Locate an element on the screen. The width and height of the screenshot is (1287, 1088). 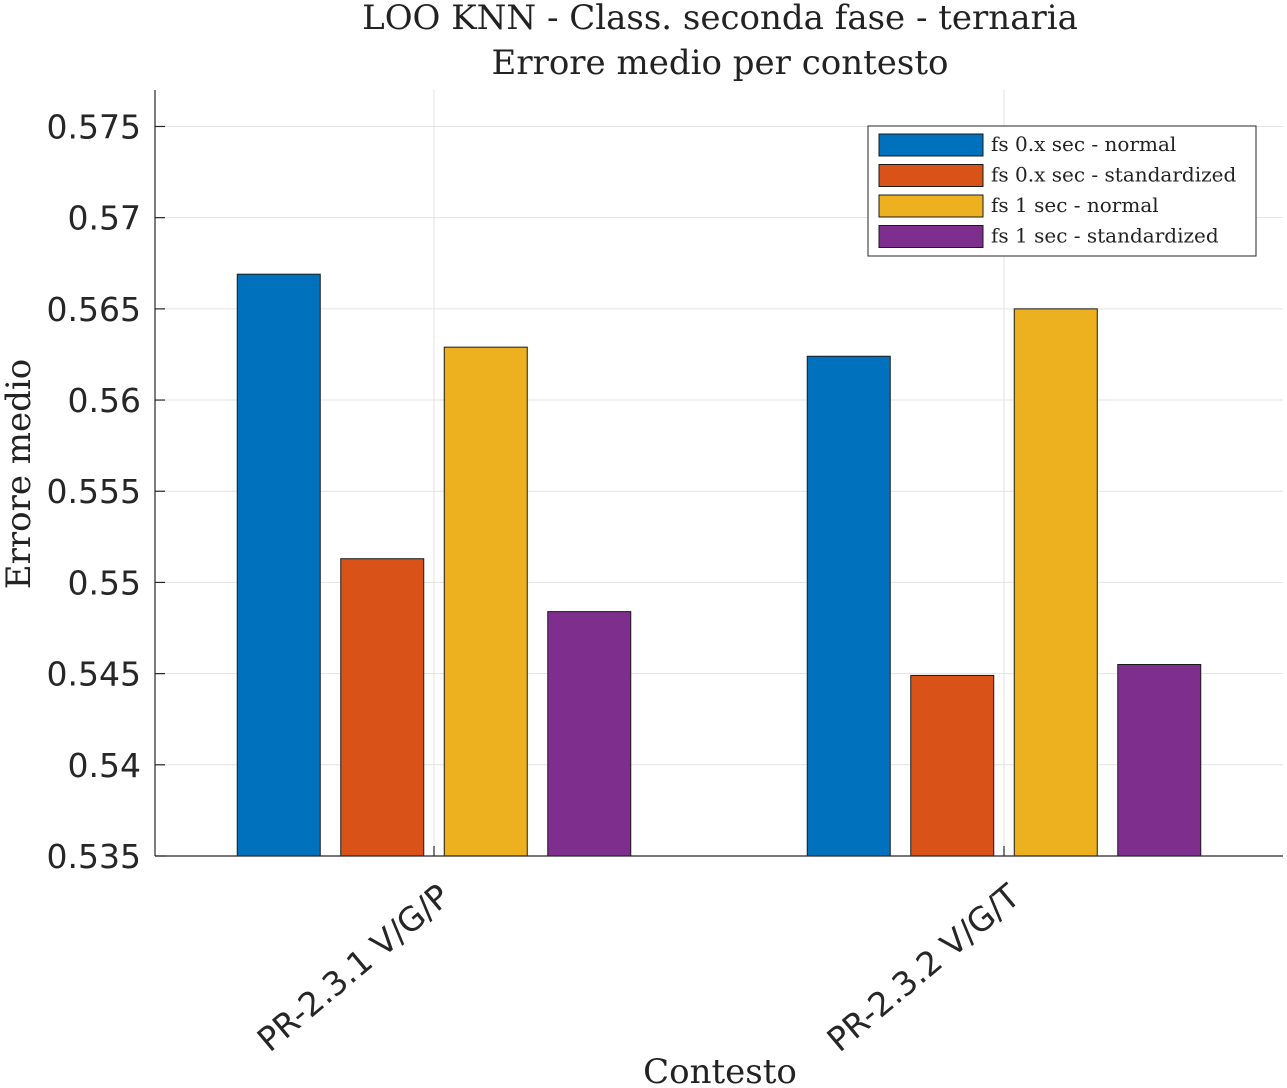
legend-entry-label: fs 1 sec - normal is located at coordinates (1075, 205).